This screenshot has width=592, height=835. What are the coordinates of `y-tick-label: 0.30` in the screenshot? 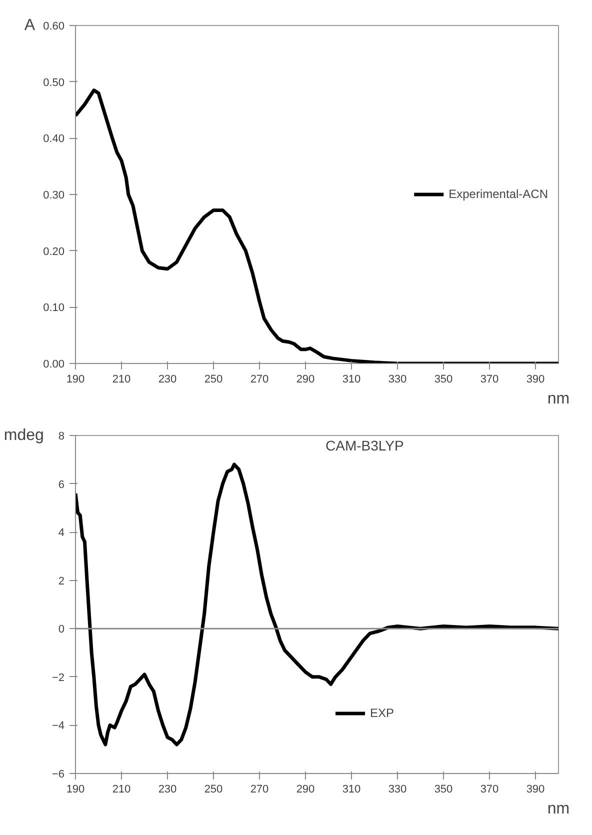 It's located at (54, 196).